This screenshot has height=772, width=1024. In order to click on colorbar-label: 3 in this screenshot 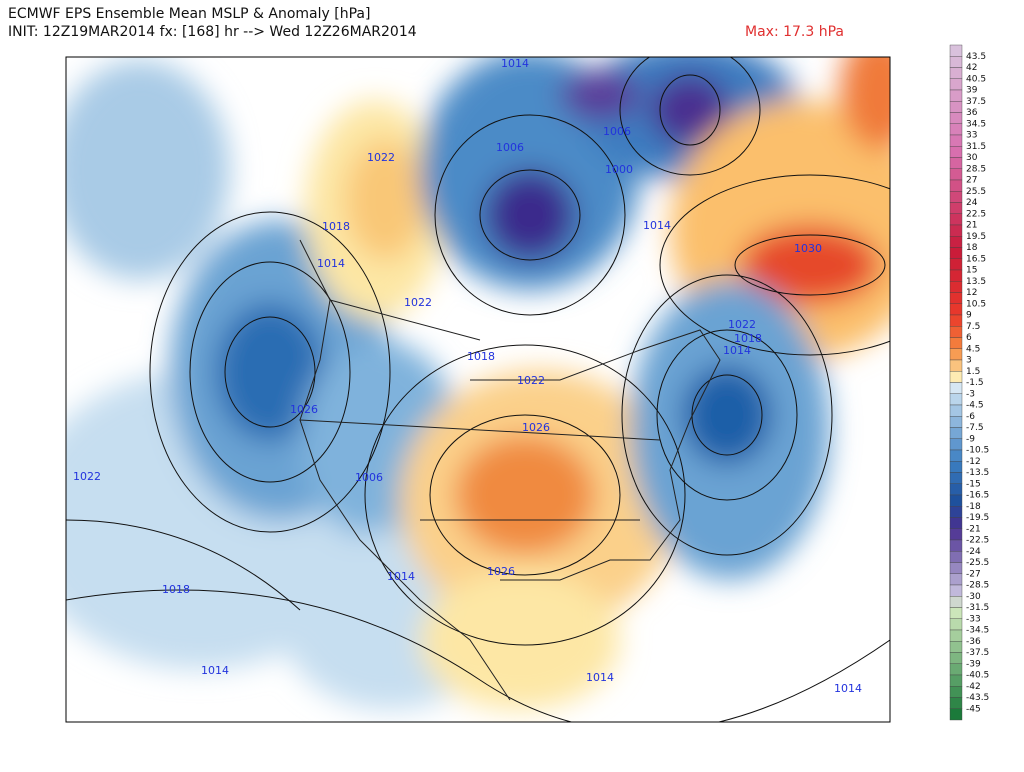, I will do `click(969, 361)`.